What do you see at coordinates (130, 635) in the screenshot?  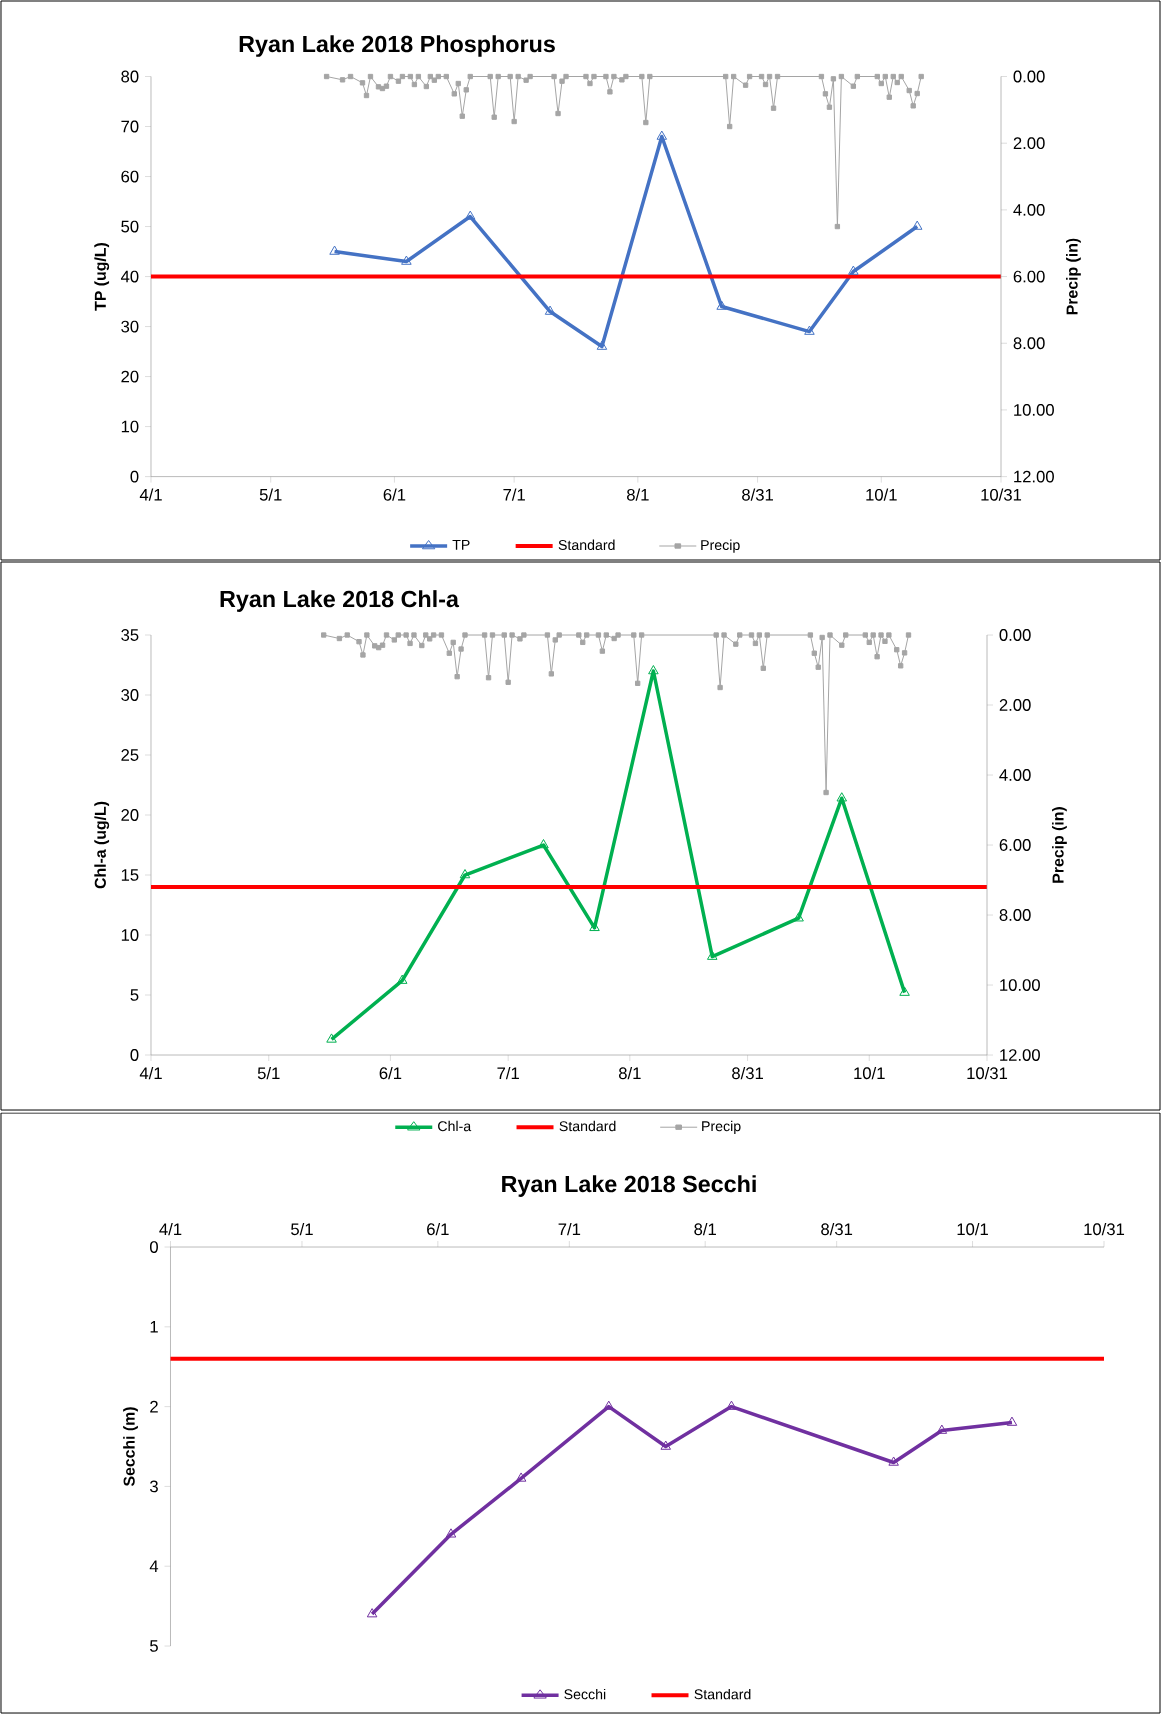 I see `y-tick-label: 35` at bounding box center [130, 635].